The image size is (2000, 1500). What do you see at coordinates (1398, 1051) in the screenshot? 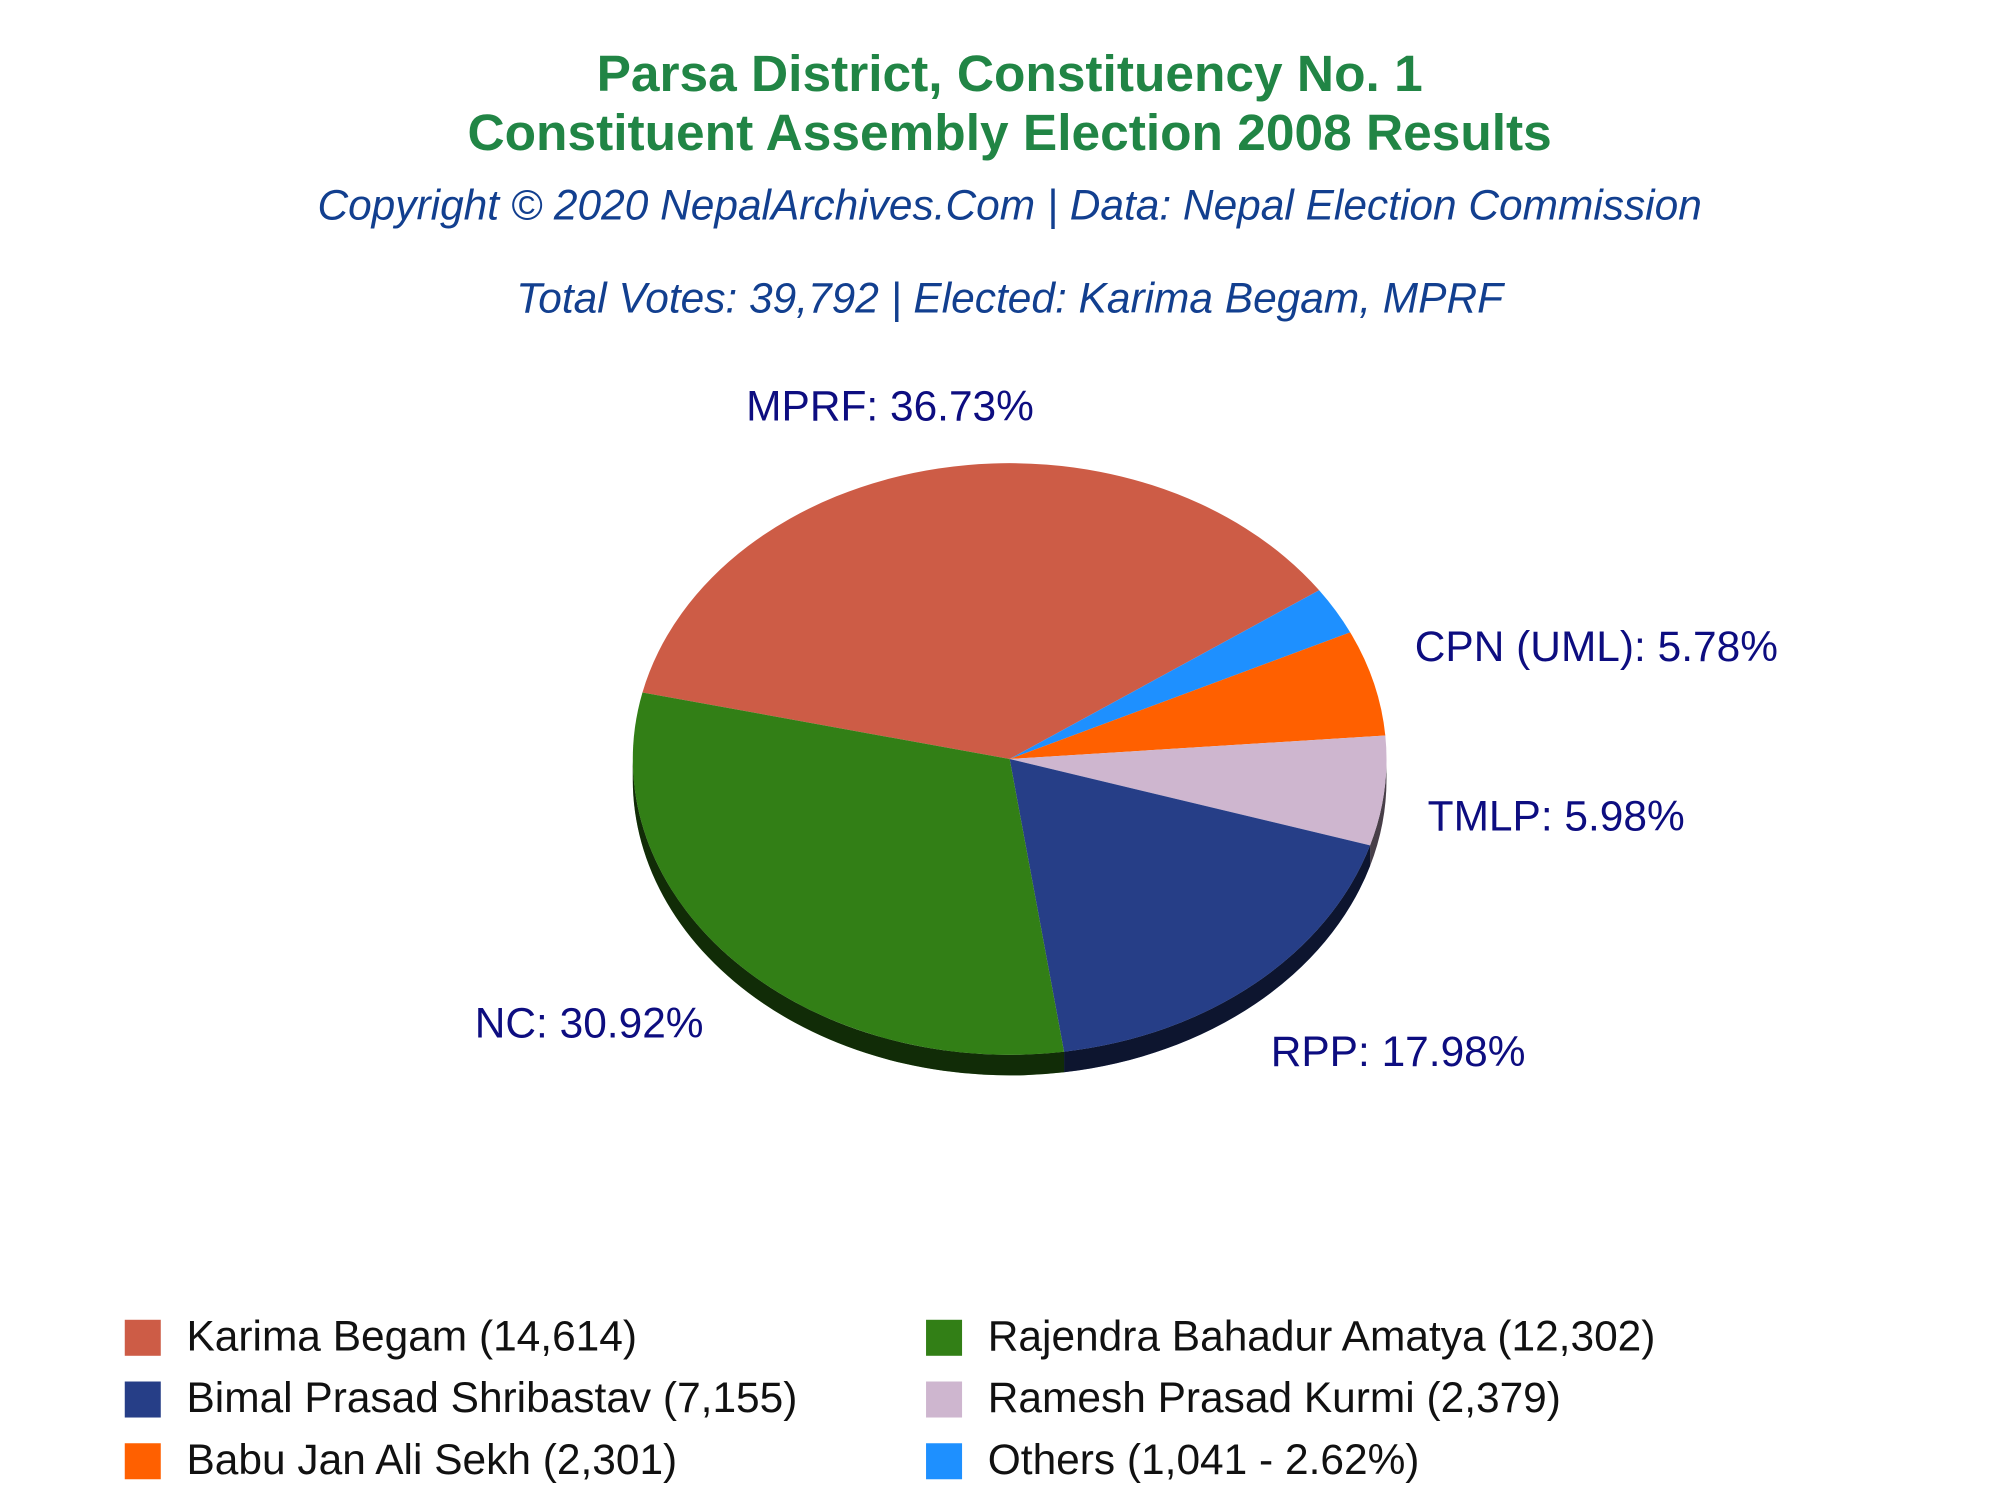
I see `data-label: RPP: 17.98%` at bounding box center [1398, 1051].